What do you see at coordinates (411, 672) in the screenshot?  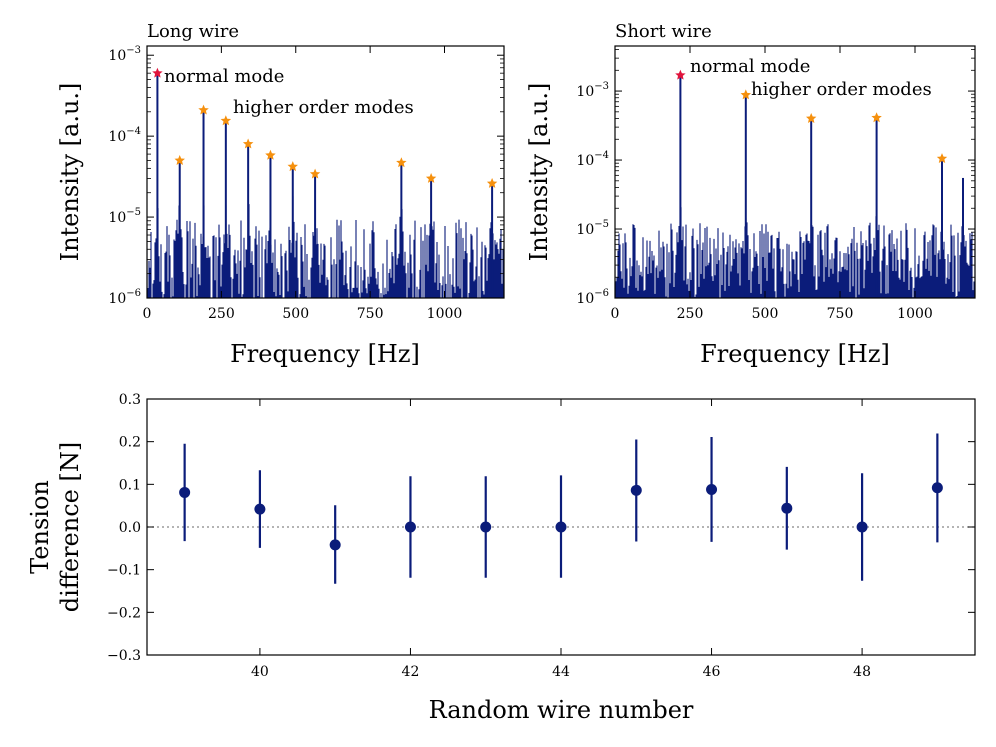 I see `tension-xtick-label-1: 42` at bounding box center [411, 672].